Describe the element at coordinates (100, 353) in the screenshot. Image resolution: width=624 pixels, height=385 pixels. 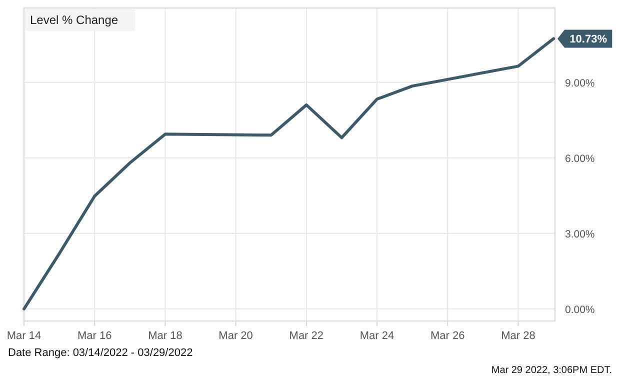
I see `text: Date Range: 03/14/2022 - 03/29/2022` at that location.